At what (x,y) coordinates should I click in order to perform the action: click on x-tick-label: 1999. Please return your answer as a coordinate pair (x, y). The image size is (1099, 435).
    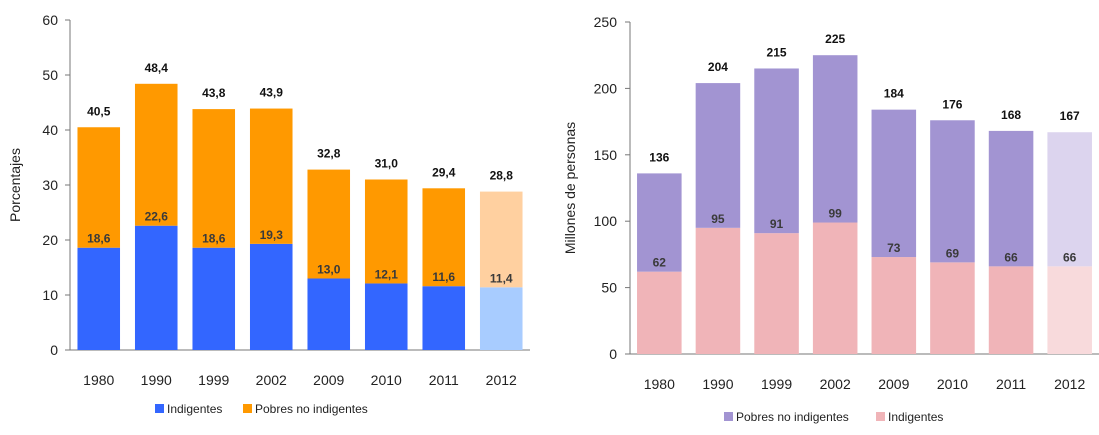
    Looking at the image, I should click on (213, 380).